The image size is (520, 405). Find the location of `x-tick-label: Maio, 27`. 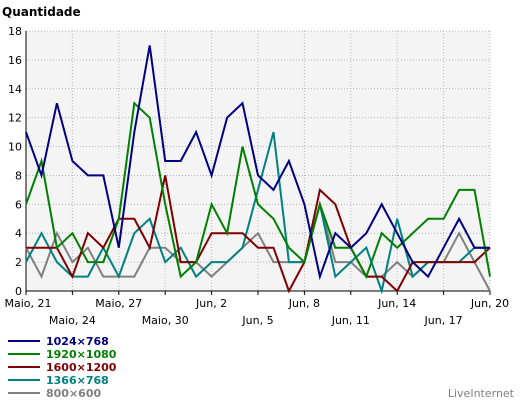

x-tick-label: Maio, 27 is located at coordinates (118, 303).